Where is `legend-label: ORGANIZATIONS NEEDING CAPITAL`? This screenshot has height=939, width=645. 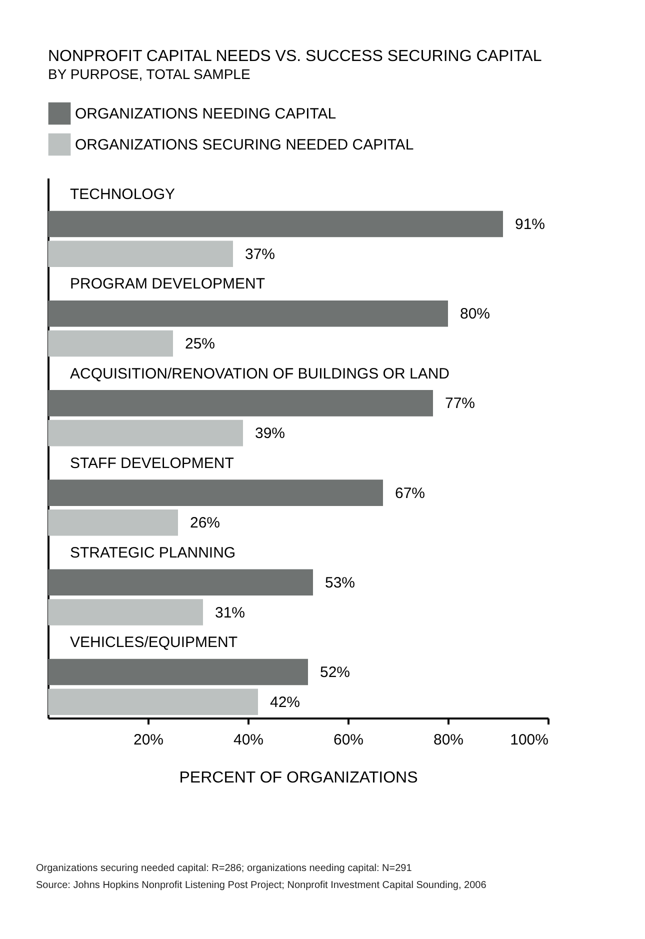 legend-label: ORGANIZATIONS NEEDING CAPITAL is located at coordinates (205, 114).